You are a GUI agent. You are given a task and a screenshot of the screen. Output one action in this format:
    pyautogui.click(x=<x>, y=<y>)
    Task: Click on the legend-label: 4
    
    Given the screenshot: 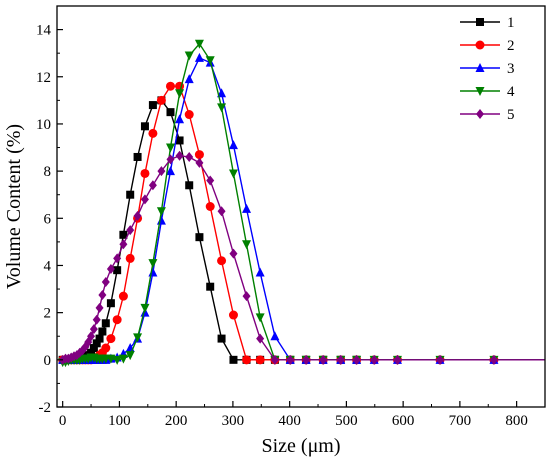 What is the action you would take?
    pyautogui.click(x=511, y=92)
    